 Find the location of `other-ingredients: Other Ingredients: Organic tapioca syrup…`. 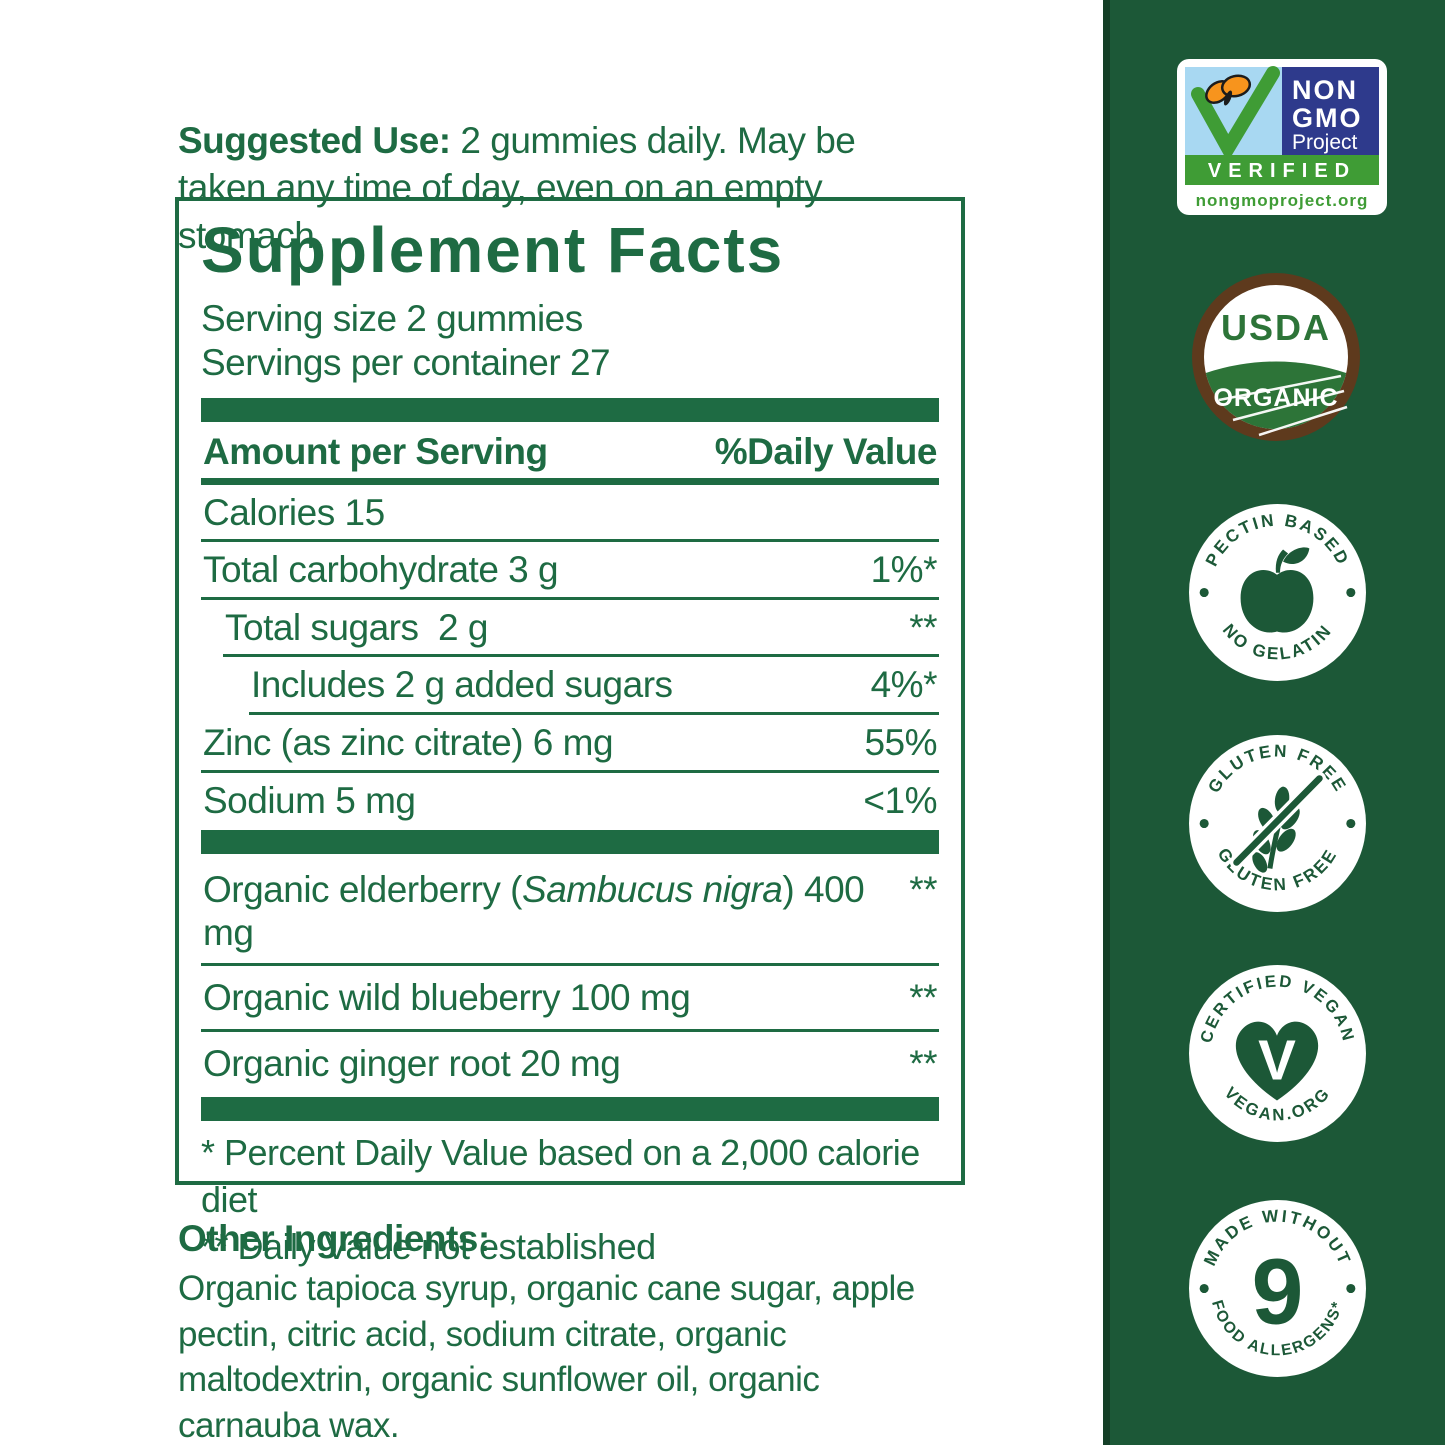

other-ingredients: Other Ingredients: Organic tapioca syrup… is located at coordinates (564, 1331).